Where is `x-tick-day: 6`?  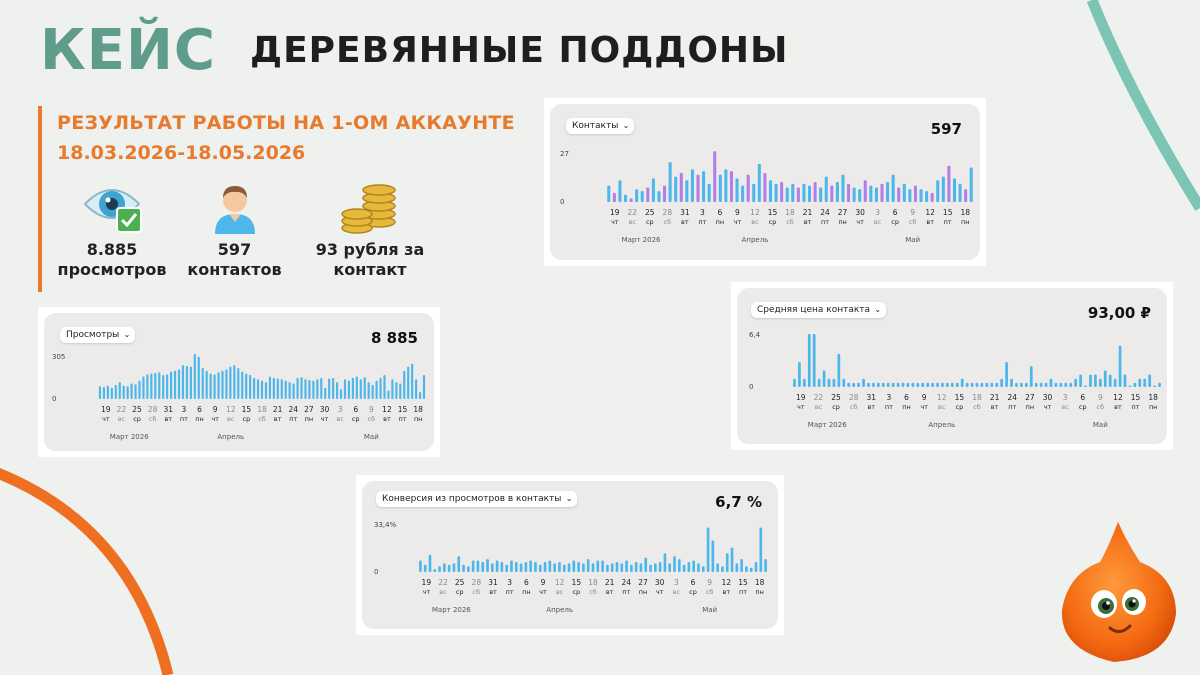 x-tick-day: 6 is located at coordinates (693, 582).